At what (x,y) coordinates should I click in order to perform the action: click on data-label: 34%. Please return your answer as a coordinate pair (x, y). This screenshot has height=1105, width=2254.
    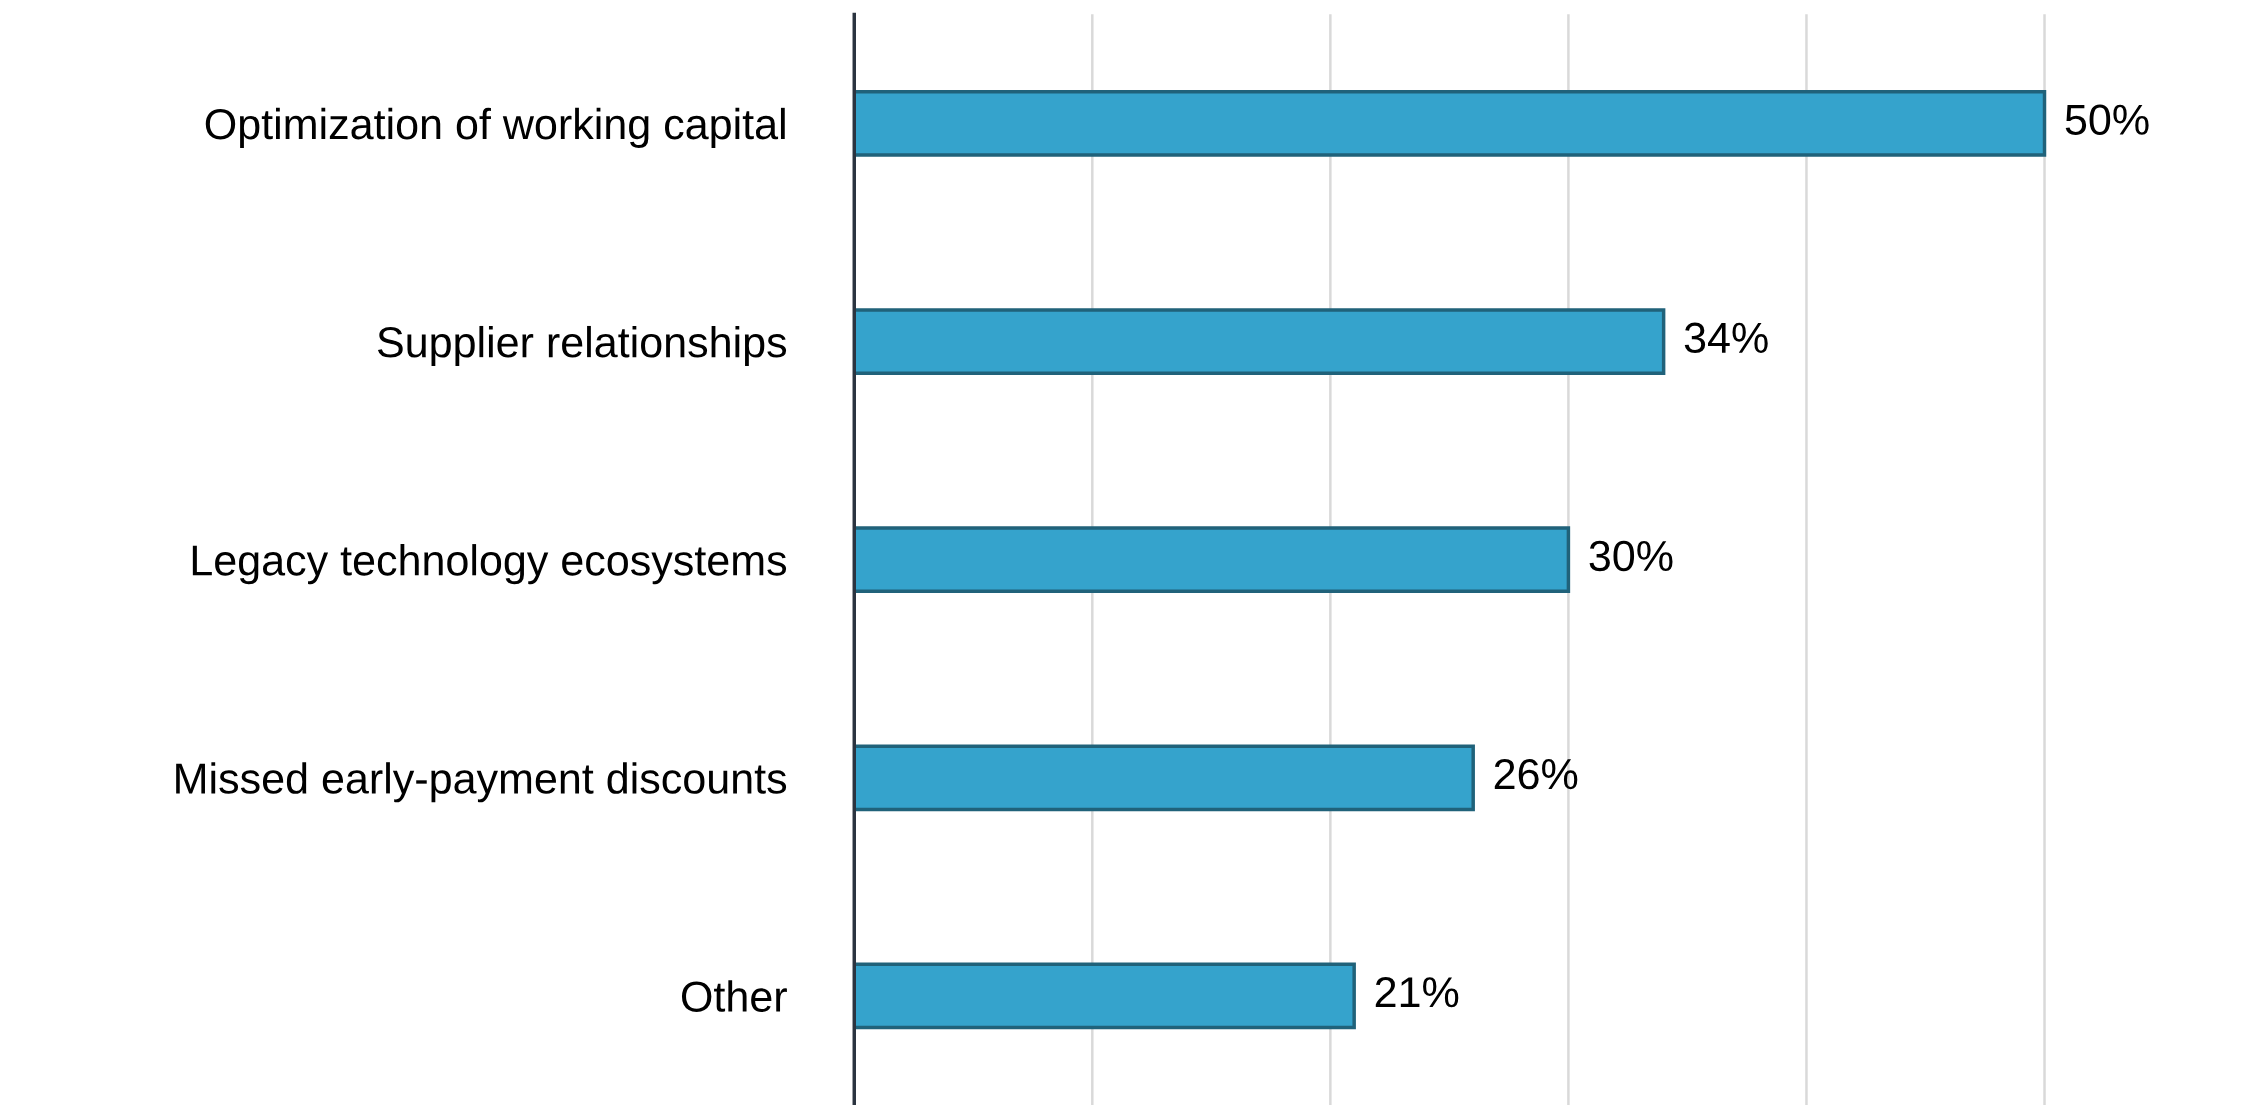
    Looking at the image, I should click on (1726, 338).